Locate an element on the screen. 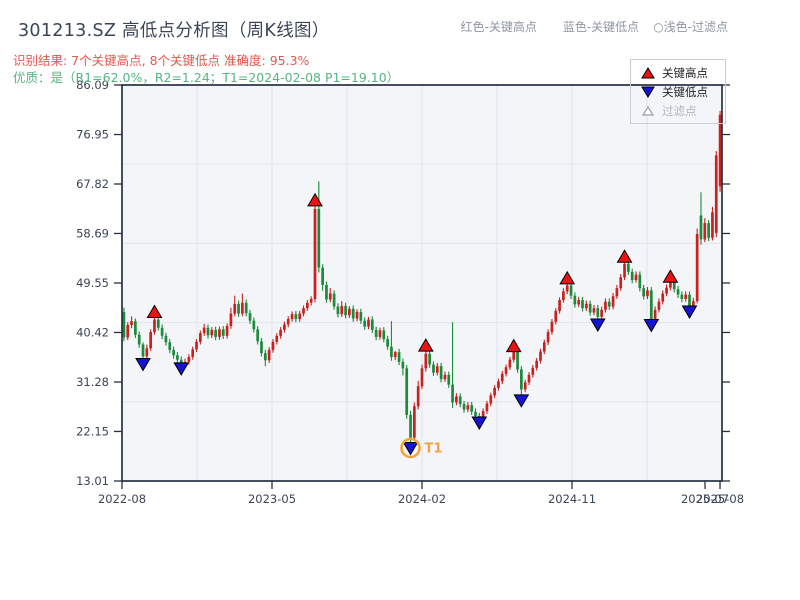 Image resolution: width=800 pixels, height=600 pixels. chart-legend: 关键高点 关键低点 过滤点 is located at coordinates (678, 91).